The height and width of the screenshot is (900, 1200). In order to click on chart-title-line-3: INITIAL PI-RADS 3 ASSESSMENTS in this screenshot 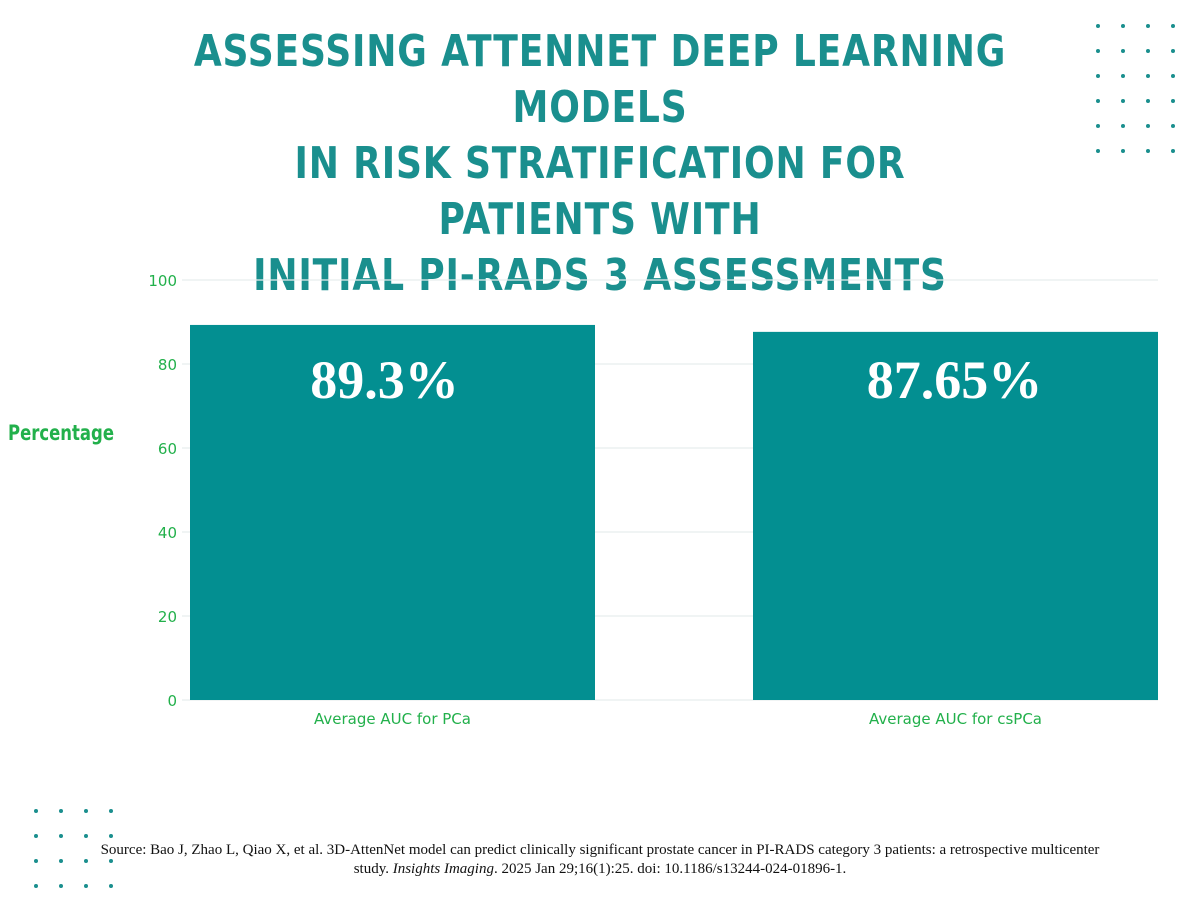, I will do `click(600, 275)`.